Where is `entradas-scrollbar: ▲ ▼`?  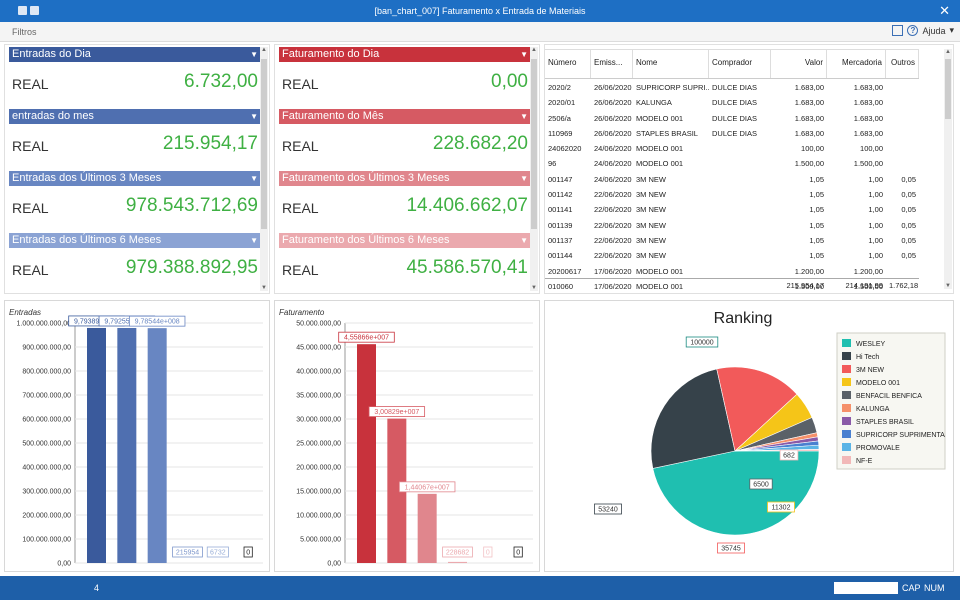
entradas-scrollbar: ▲ ▼ is located at coordinates (264, 169).